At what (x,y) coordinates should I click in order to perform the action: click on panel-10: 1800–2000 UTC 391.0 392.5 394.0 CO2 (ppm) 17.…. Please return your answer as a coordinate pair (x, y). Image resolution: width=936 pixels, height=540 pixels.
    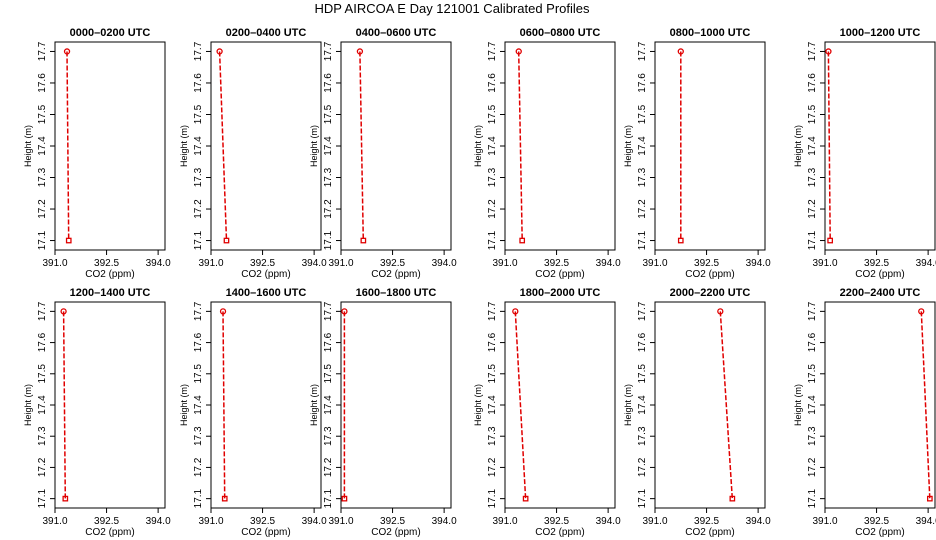
    Looking at the image, I should click on (547, 412).